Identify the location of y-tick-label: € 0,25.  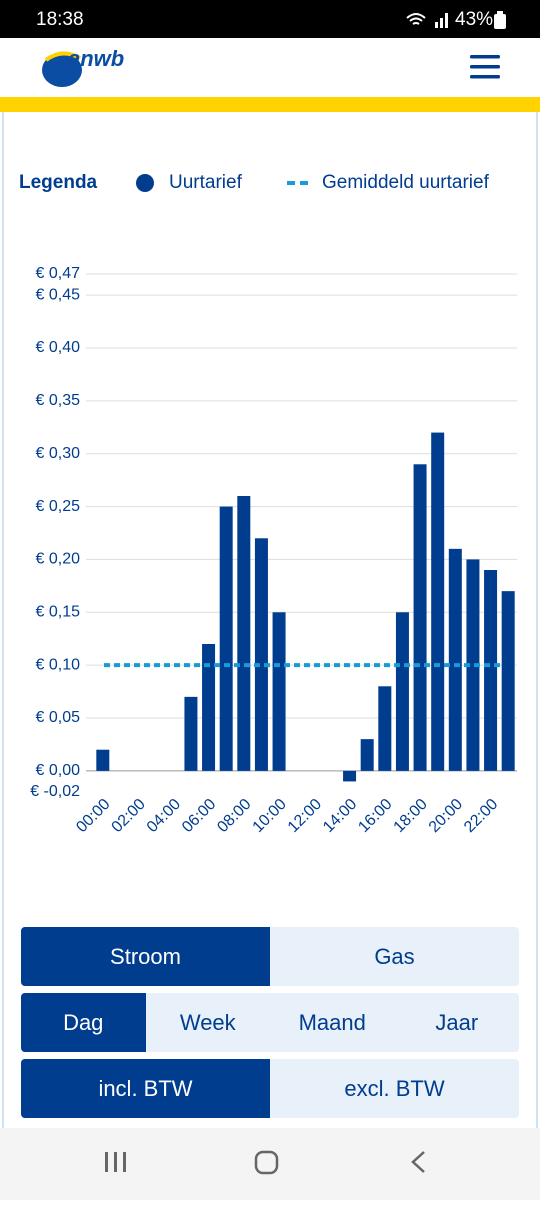
(58, 506).